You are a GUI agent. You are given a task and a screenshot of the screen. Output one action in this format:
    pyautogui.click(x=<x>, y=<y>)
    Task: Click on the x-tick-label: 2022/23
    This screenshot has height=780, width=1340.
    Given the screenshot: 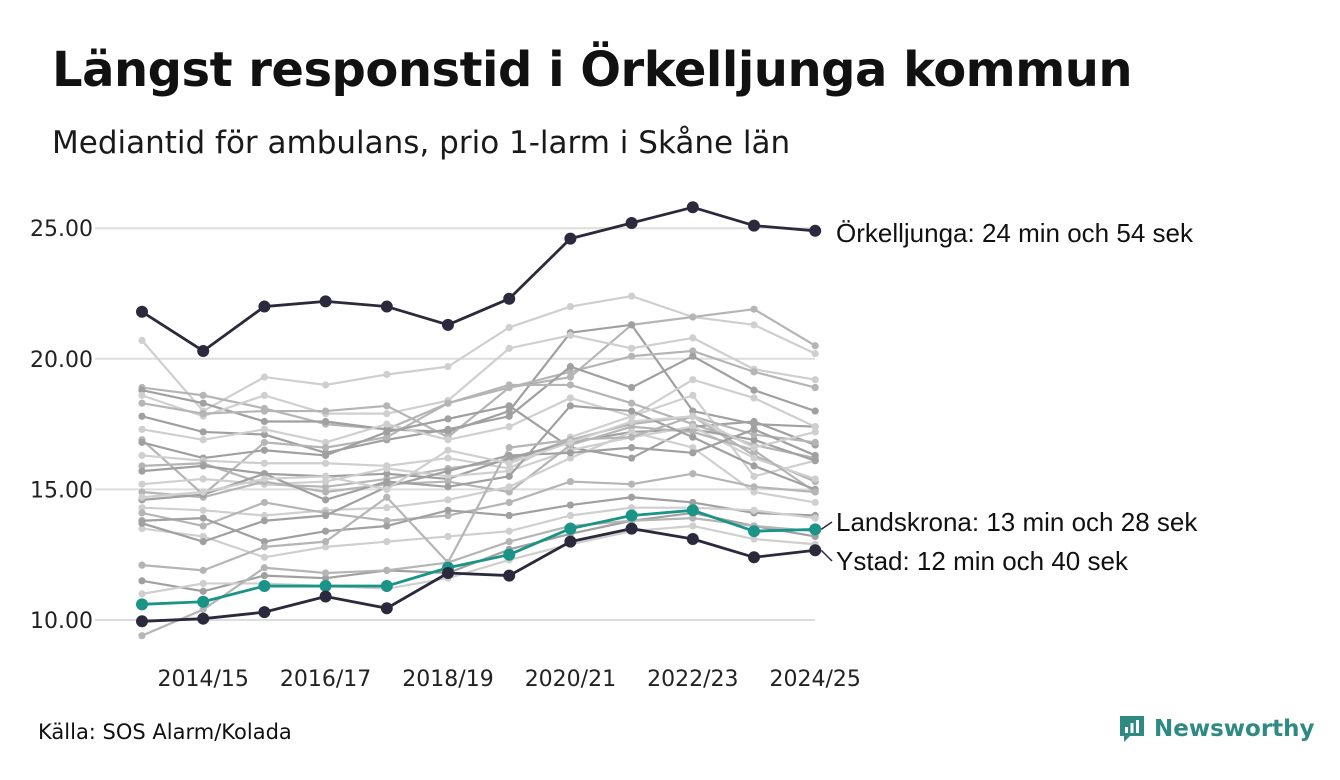 What is the action you would take?
    pyautogui.click(x=692, y=679)
    